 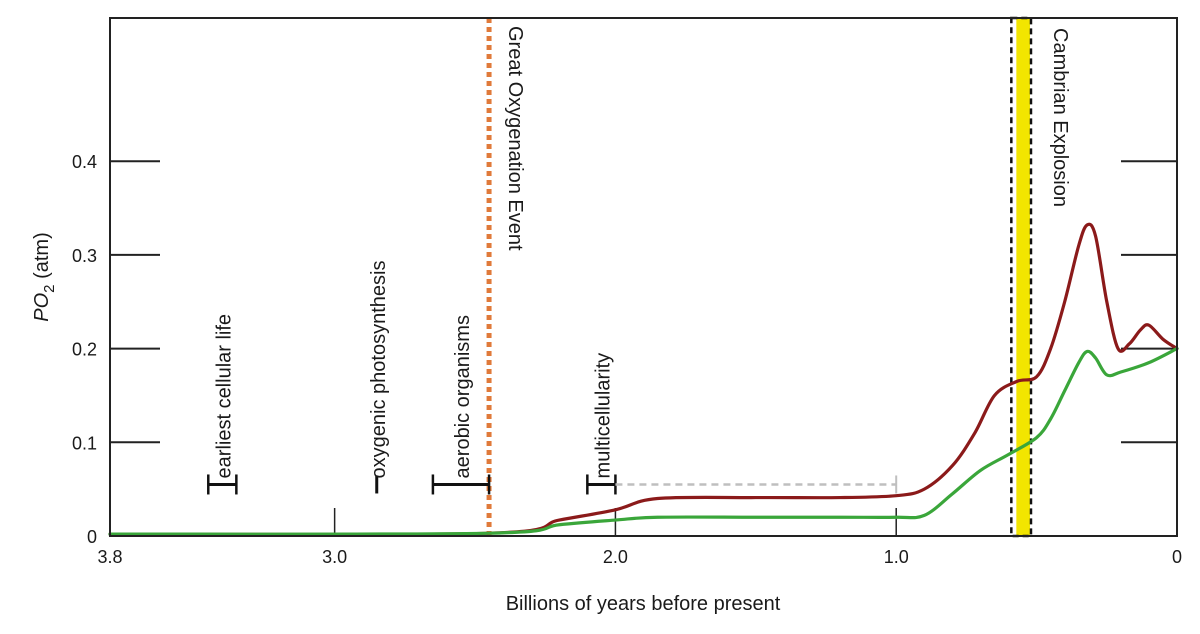 What do you see at coordinates (603, 416) in the screenshot?
I see `multicellularity-label: multicellularity` at bounding box center [603, 416].